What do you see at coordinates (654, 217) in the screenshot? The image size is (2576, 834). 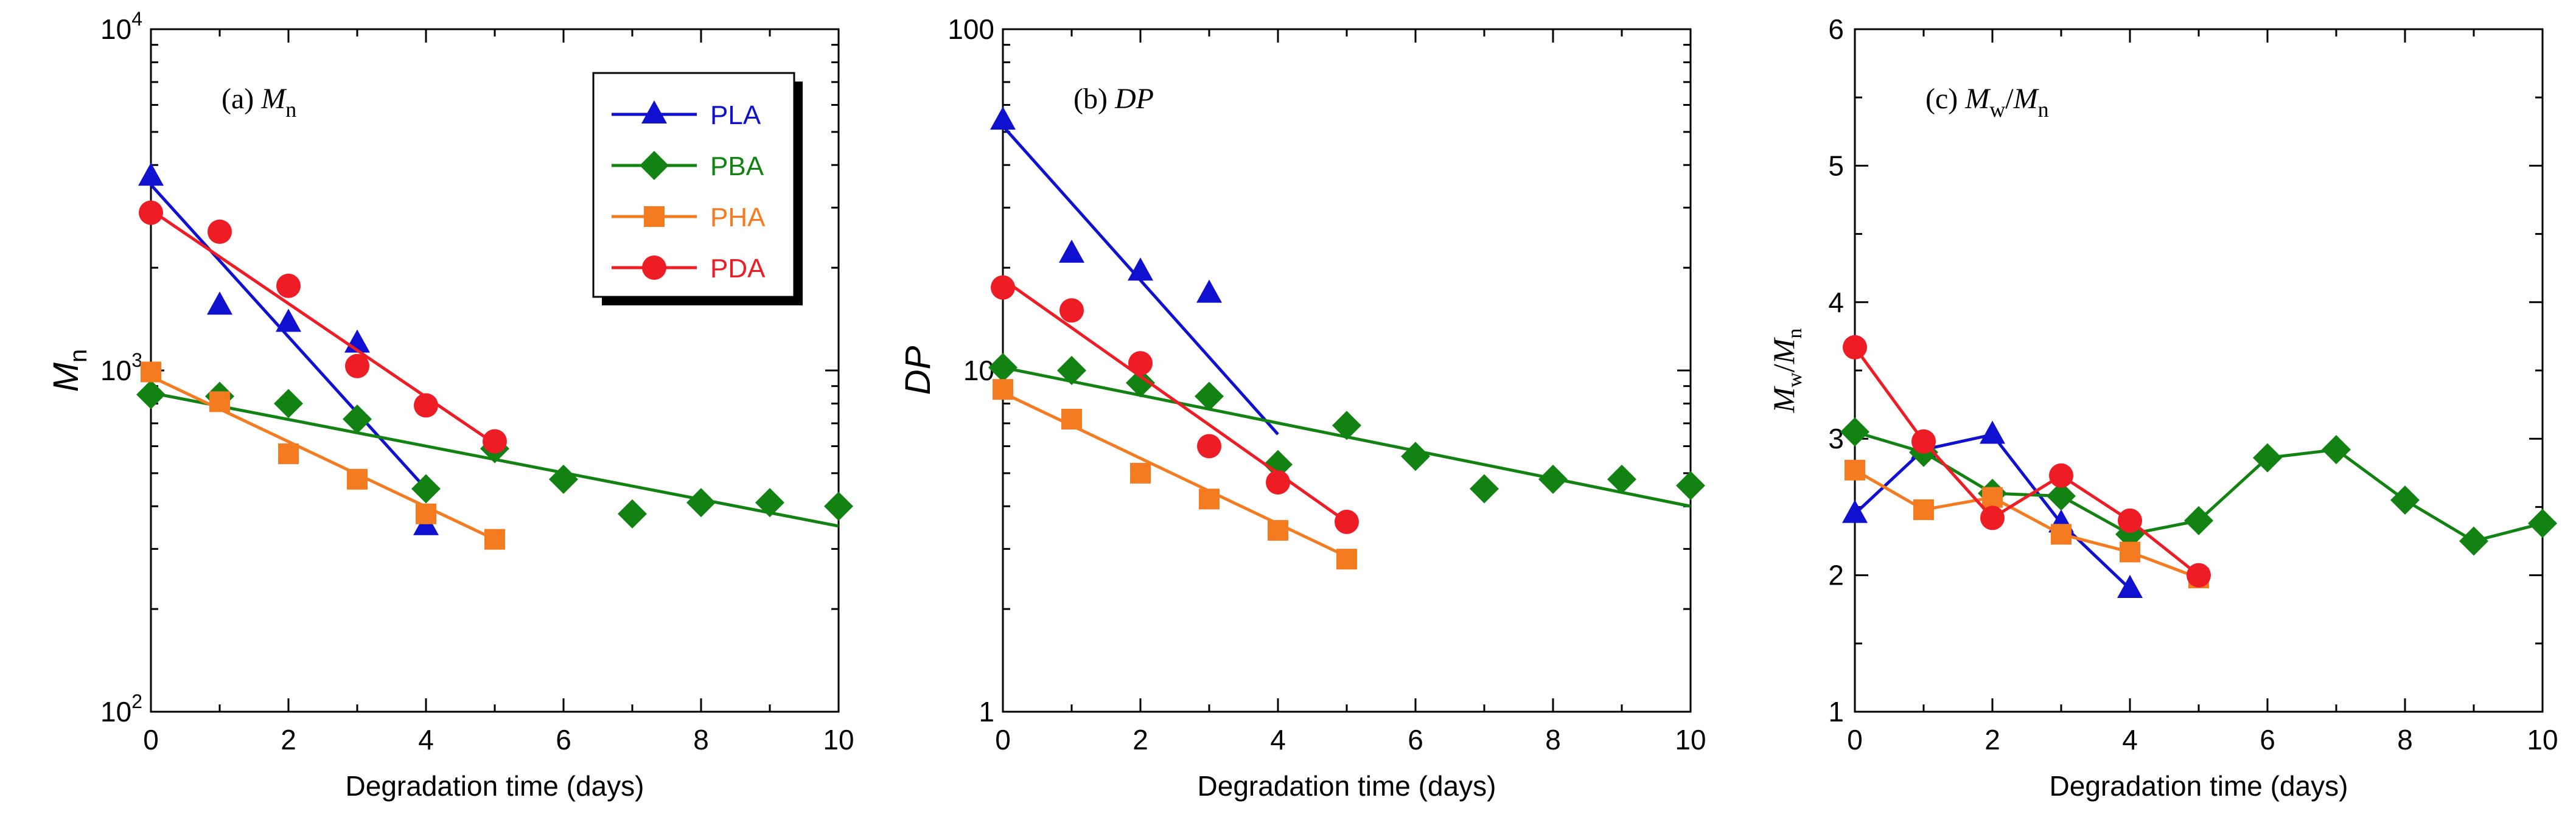 I see `legend-marker-pha` at bounding box center [654, 217].